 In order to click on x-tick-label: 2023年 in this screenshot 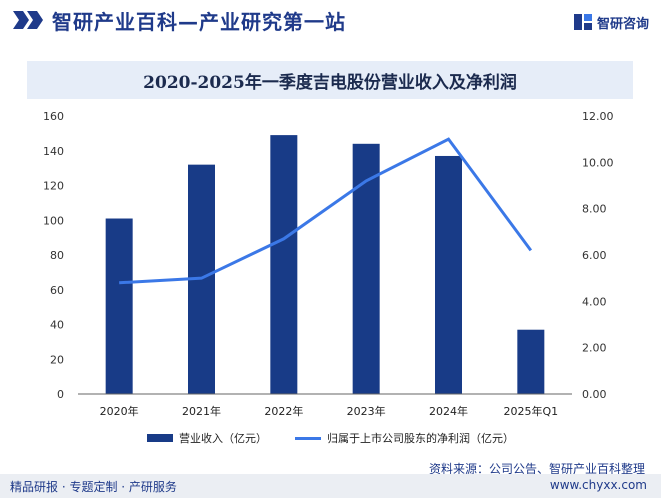, I will do `click(366, 411)`.